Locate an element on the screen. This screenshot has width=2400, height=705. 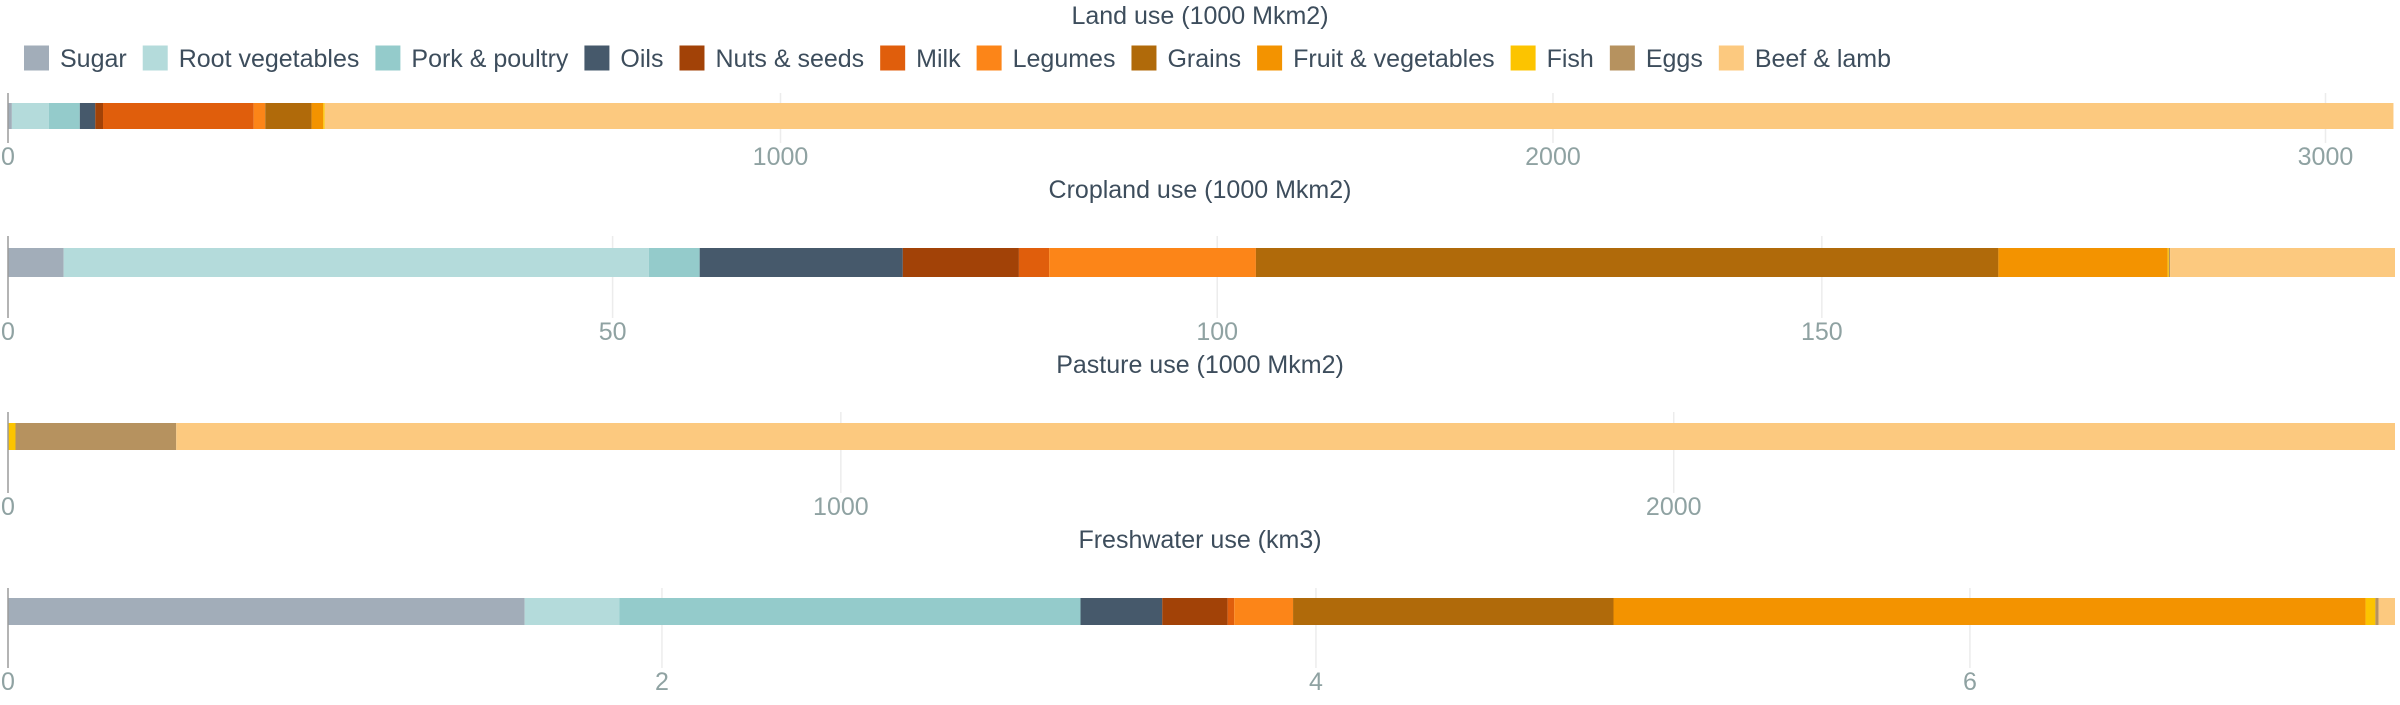
legend-label-eggs: Eggs is located at coordinates (1674, 59).